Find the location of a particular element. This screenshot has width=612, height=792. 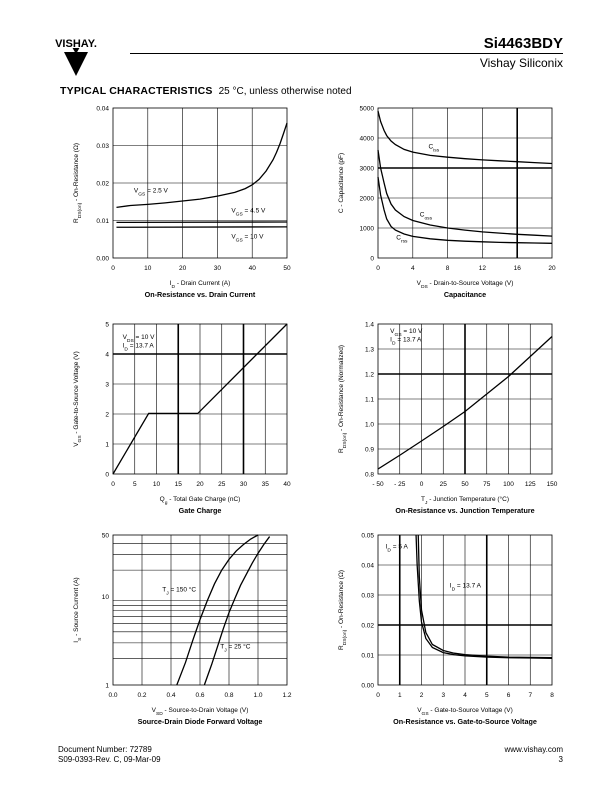

x-tick-label: 125 is located at coordinates (530, 484).